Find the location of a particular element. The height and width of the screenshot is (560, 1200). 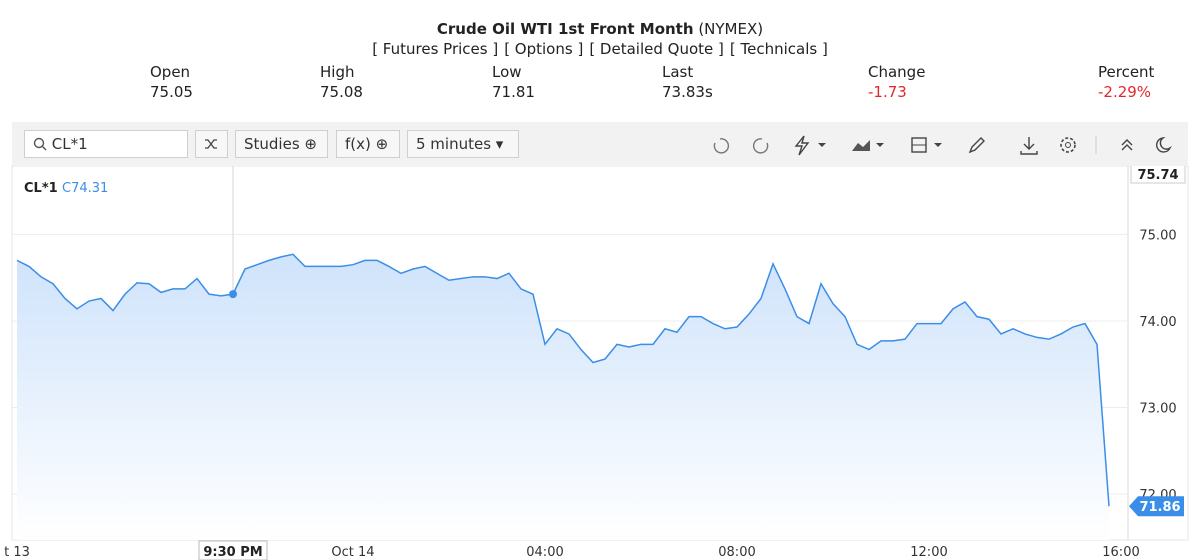

crosshair-x-box is located at coordinates (233, 550).